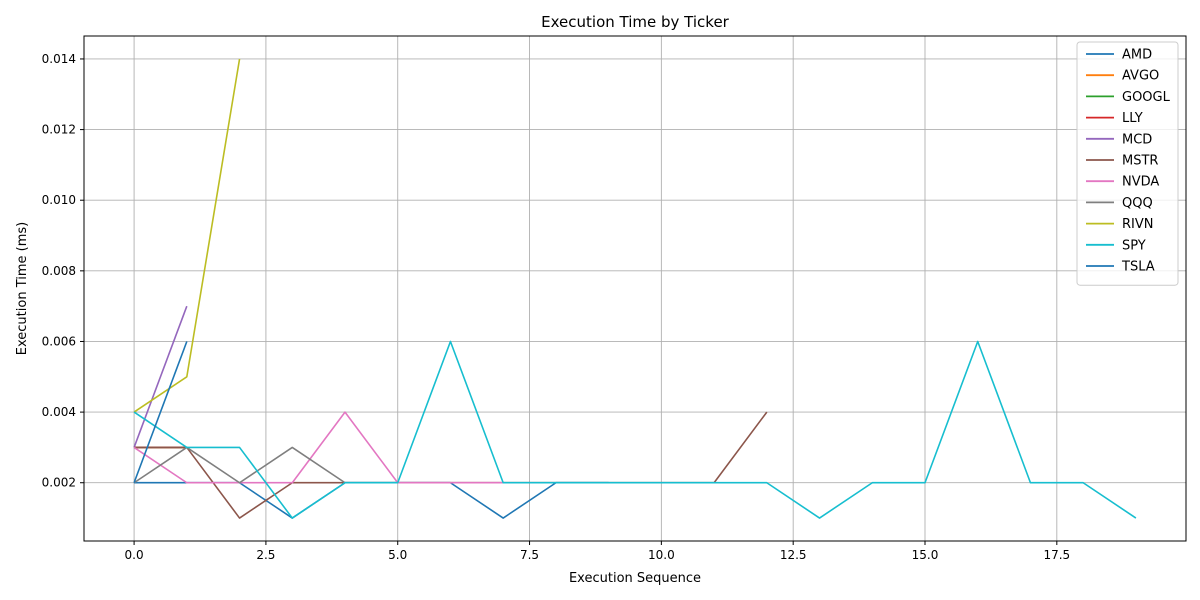 The height and width of the screenshot is (600, 1200). What do you see at coordinates (1140, 161) in the screenshot?
I see `legend-entry: MSTR` at bounding box center [1140, 161].